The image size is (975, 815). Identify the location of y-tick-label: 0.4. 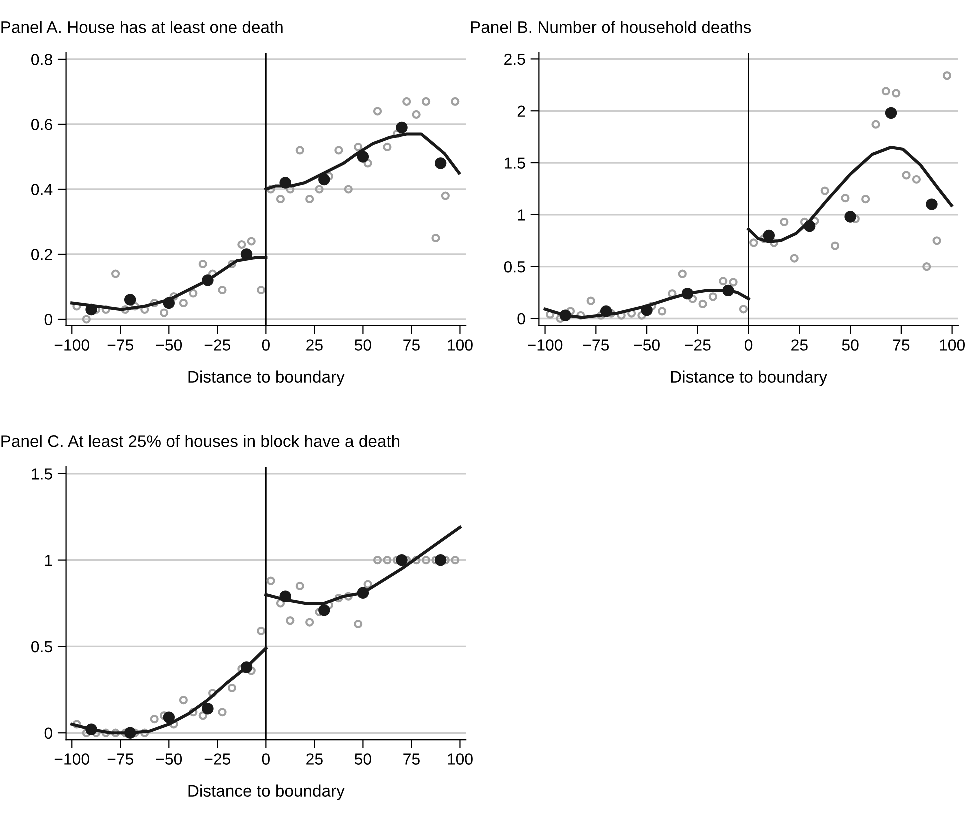
(42, 190).